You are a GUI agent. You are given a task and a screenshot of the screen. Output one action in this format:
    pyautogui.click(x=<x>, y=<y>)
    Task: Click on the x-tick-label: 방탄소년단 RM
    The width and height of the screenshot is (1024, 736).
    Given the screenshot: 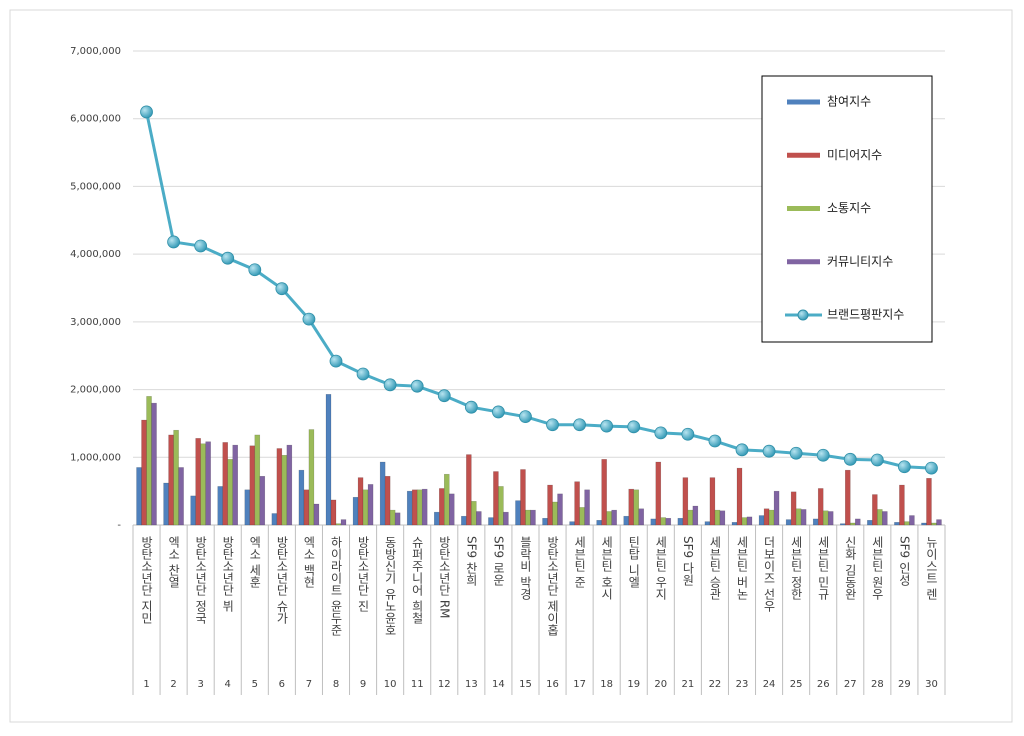 What is the action you would take?
    pyautogui.click(x=444, y=577)
    